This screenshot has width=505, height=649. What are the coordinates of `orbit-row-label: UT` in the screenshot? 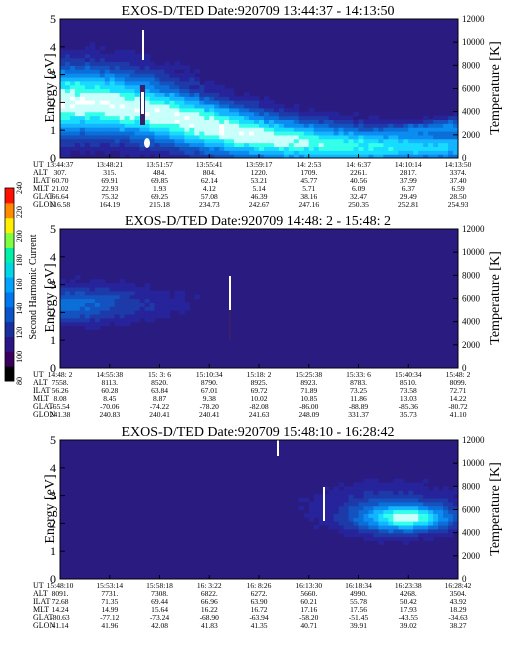 It's located at (38, 374).